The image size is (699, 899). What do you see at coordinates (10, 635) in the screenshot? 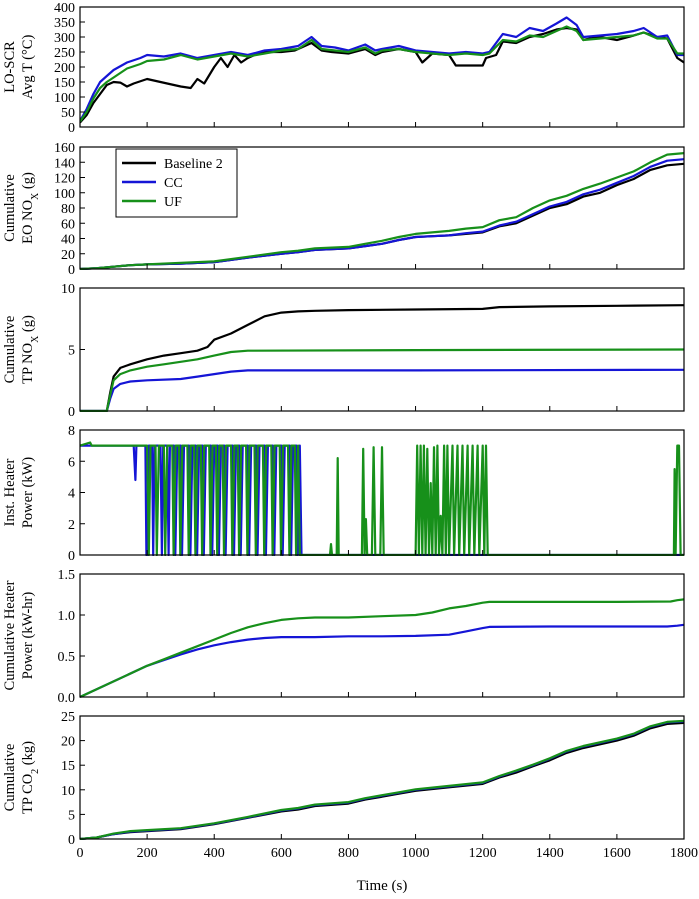
I see `y-axis-label: Cumulative Heater` at bounding box center [10, 635].